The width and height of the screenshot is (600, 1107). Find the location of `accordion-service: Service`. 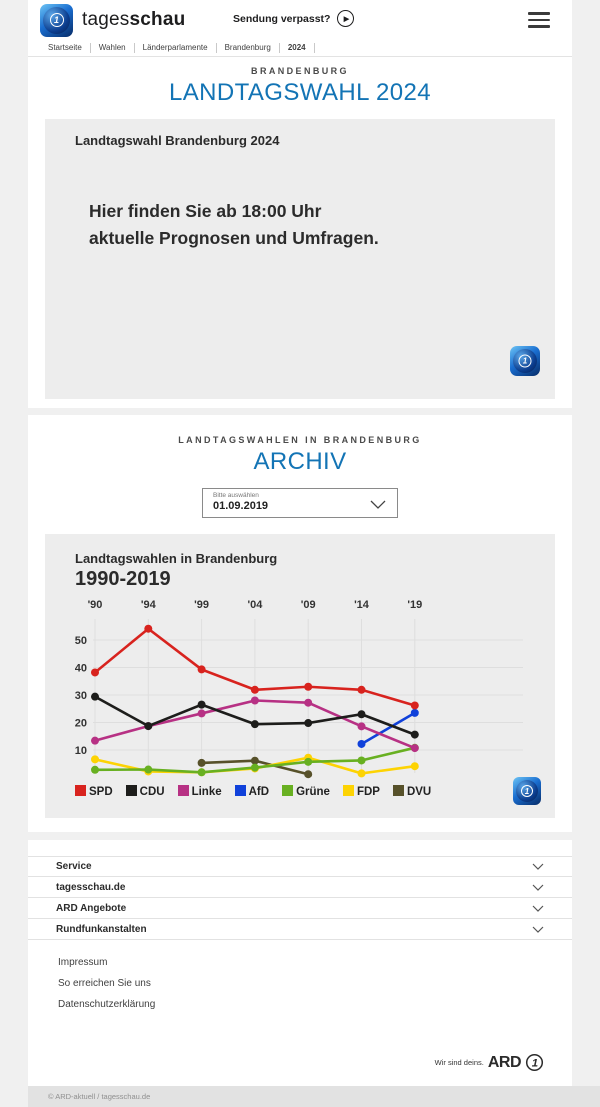

accordion-service: Service is located at coordinates (300, 866).